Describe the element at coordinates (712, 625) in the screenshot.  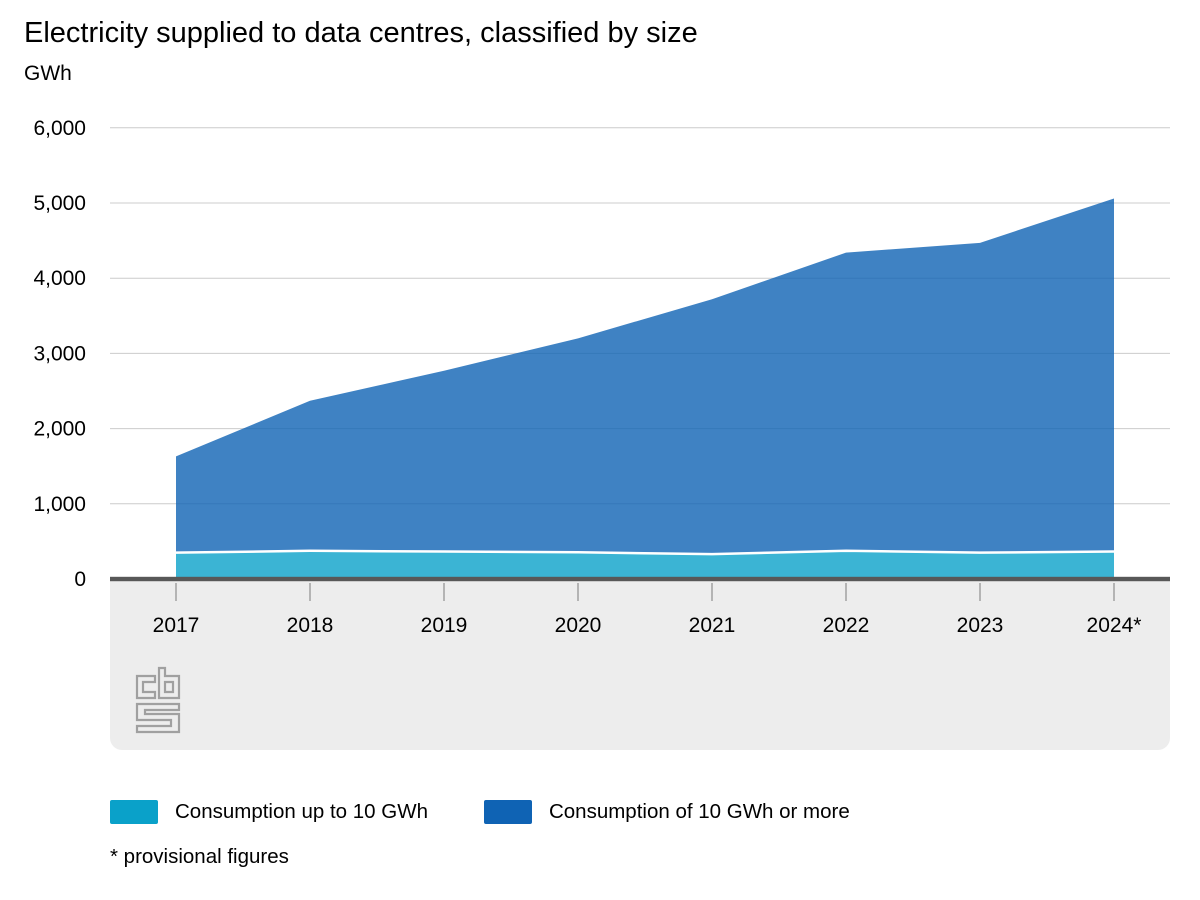
I see `x-tick-label: 2021` at that location.